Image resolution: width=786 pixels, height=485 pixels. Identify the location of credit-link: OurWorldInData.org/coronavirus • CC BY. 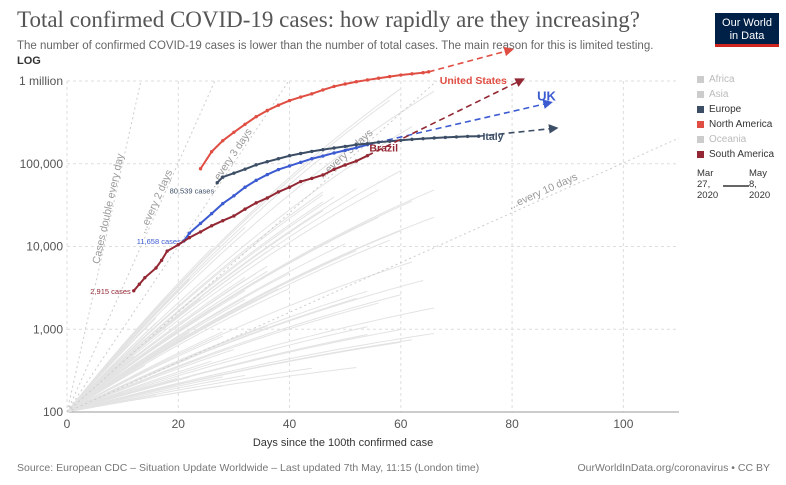
(673, 468).